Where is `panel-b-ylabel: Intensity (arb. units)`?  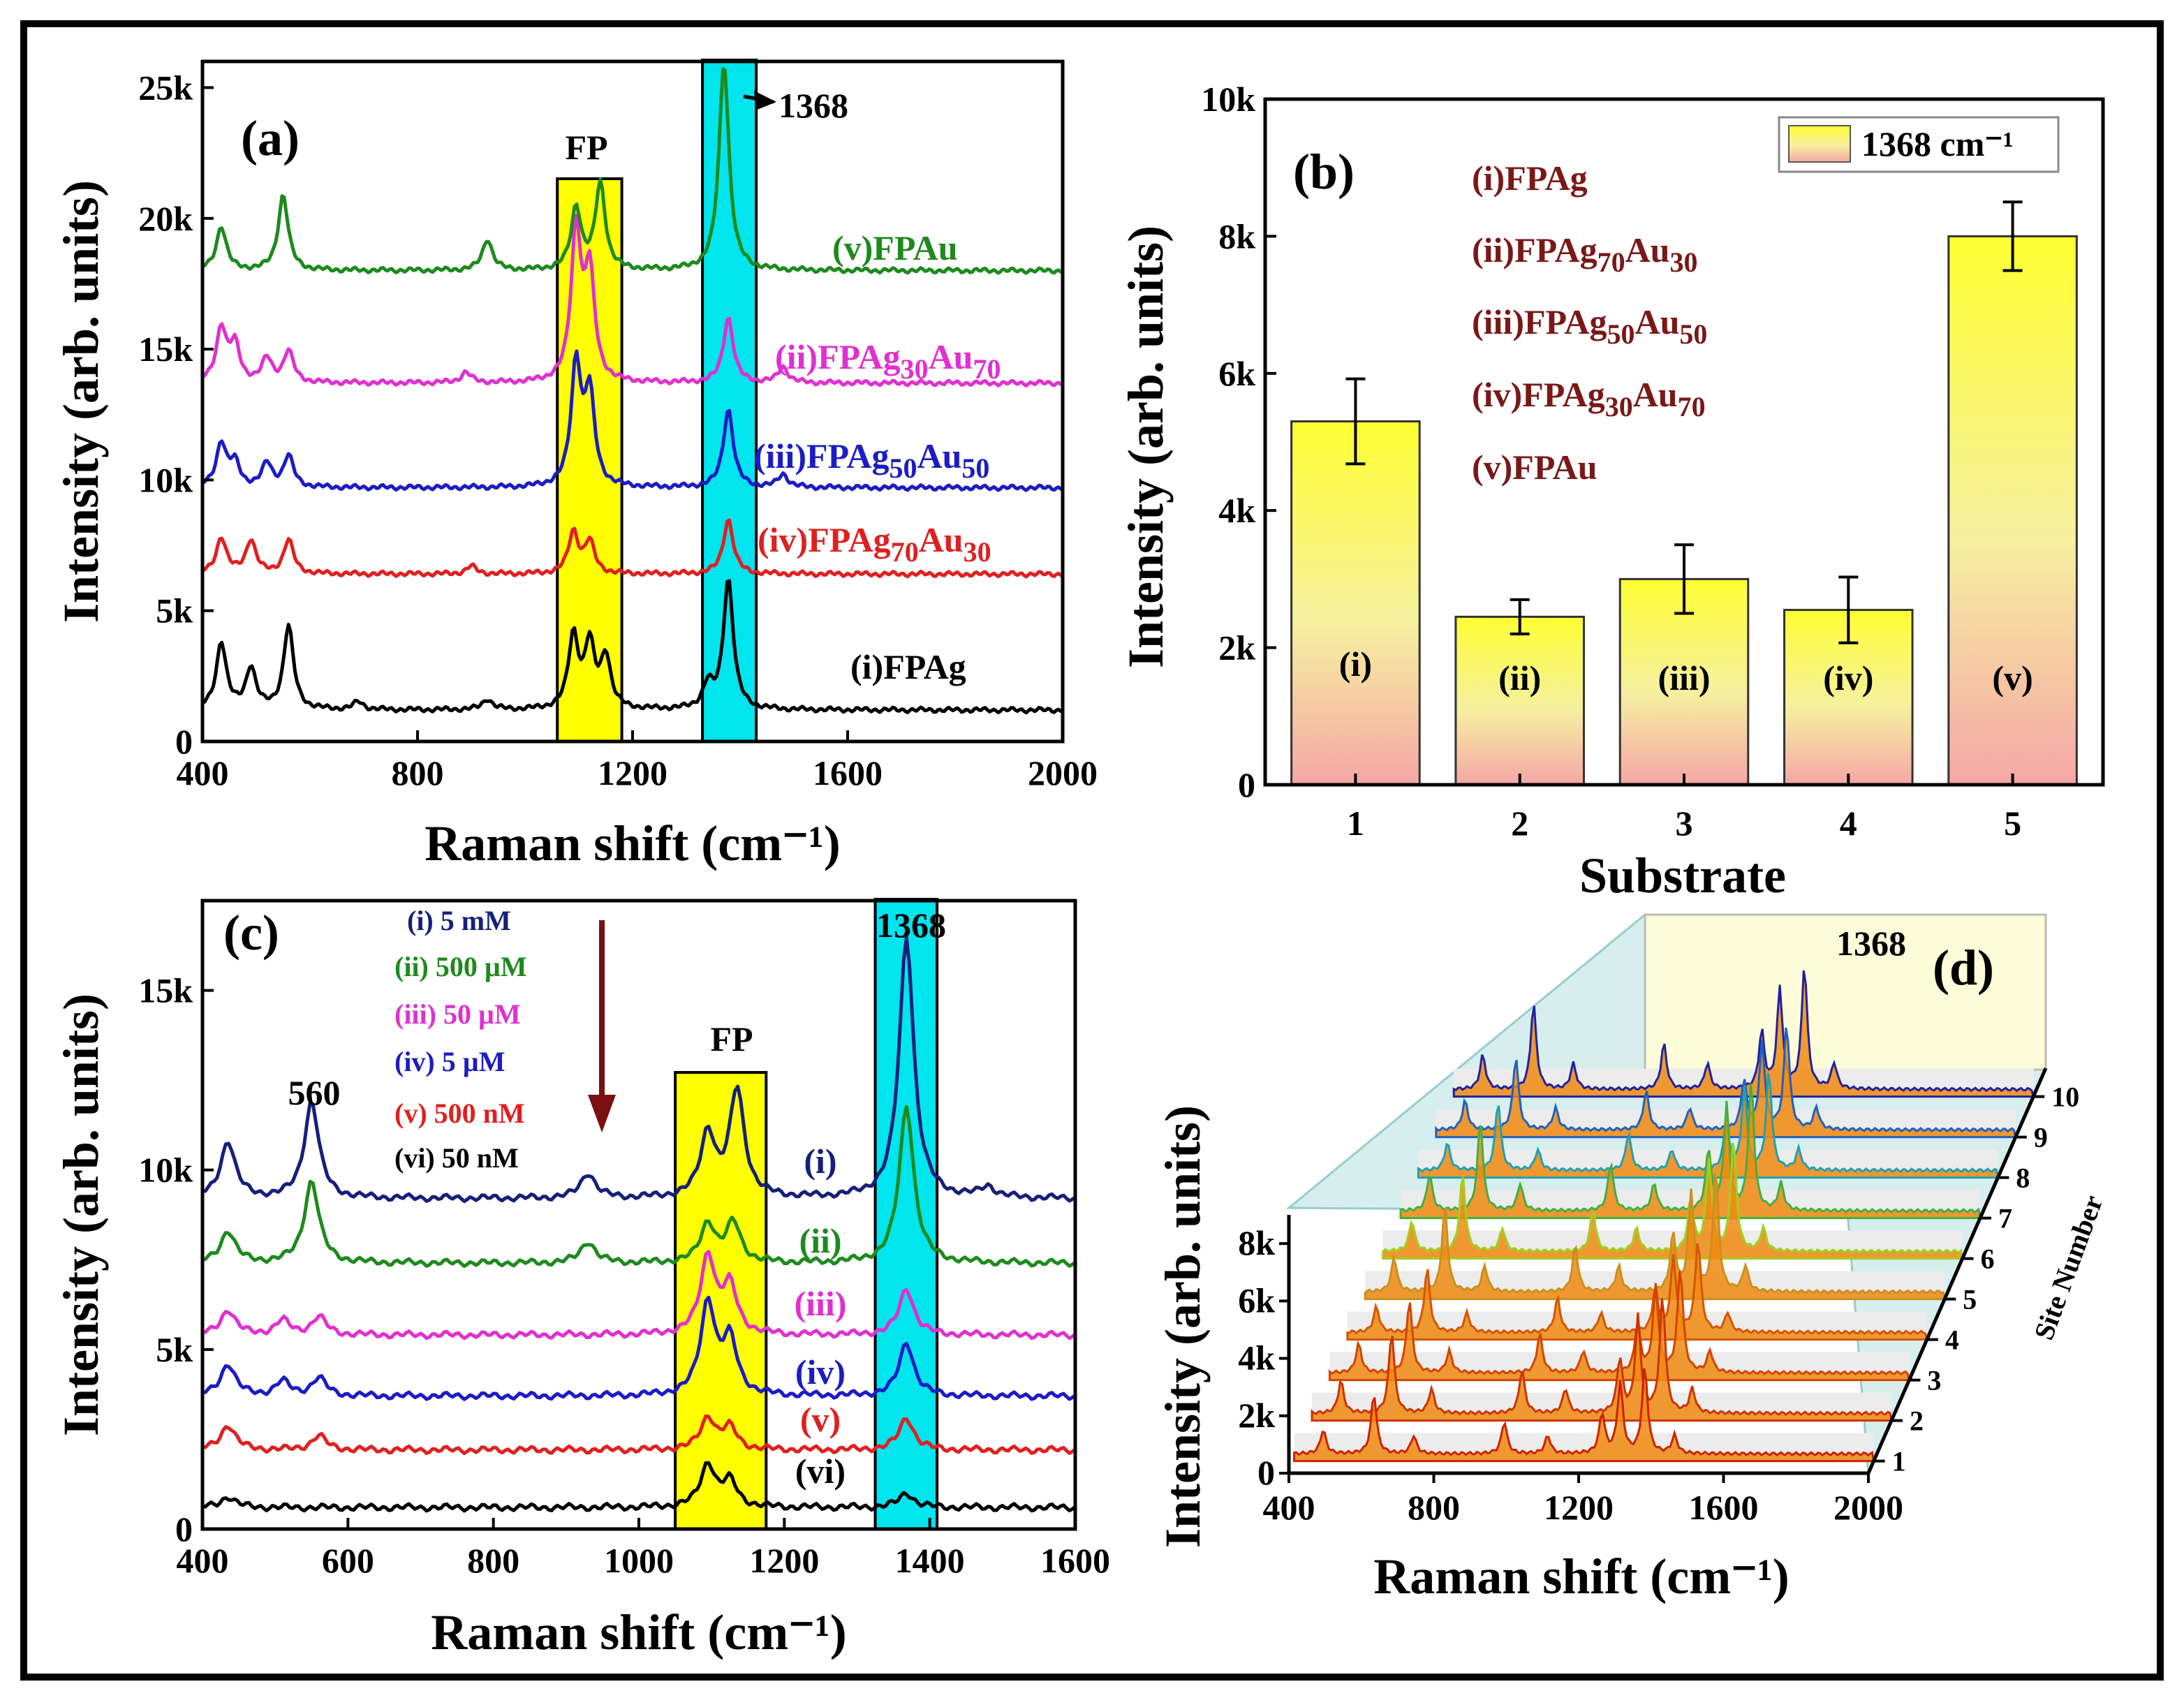 panel-b-ylabel: Intensity (arb. units) is located at coordinates (1146, 447).